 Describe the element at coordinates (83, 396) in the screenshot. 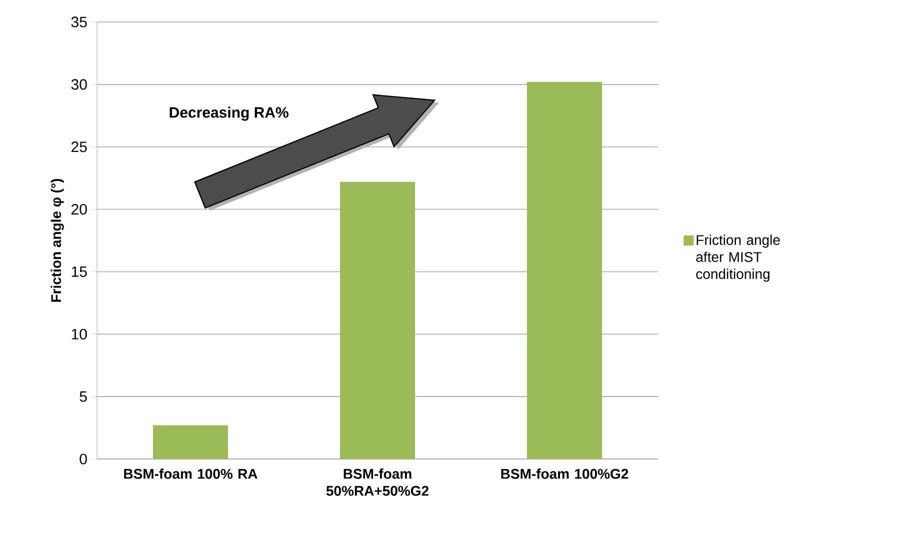

I see `y-tick-label: 5` at that location.